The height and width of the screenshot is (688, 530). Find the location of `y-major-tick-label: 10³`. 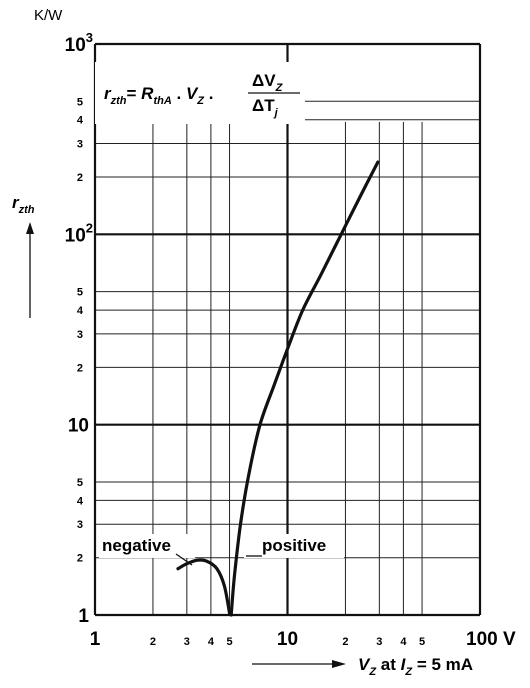

y-major-tick-label: 10³ is located at coordinates (79, 43).